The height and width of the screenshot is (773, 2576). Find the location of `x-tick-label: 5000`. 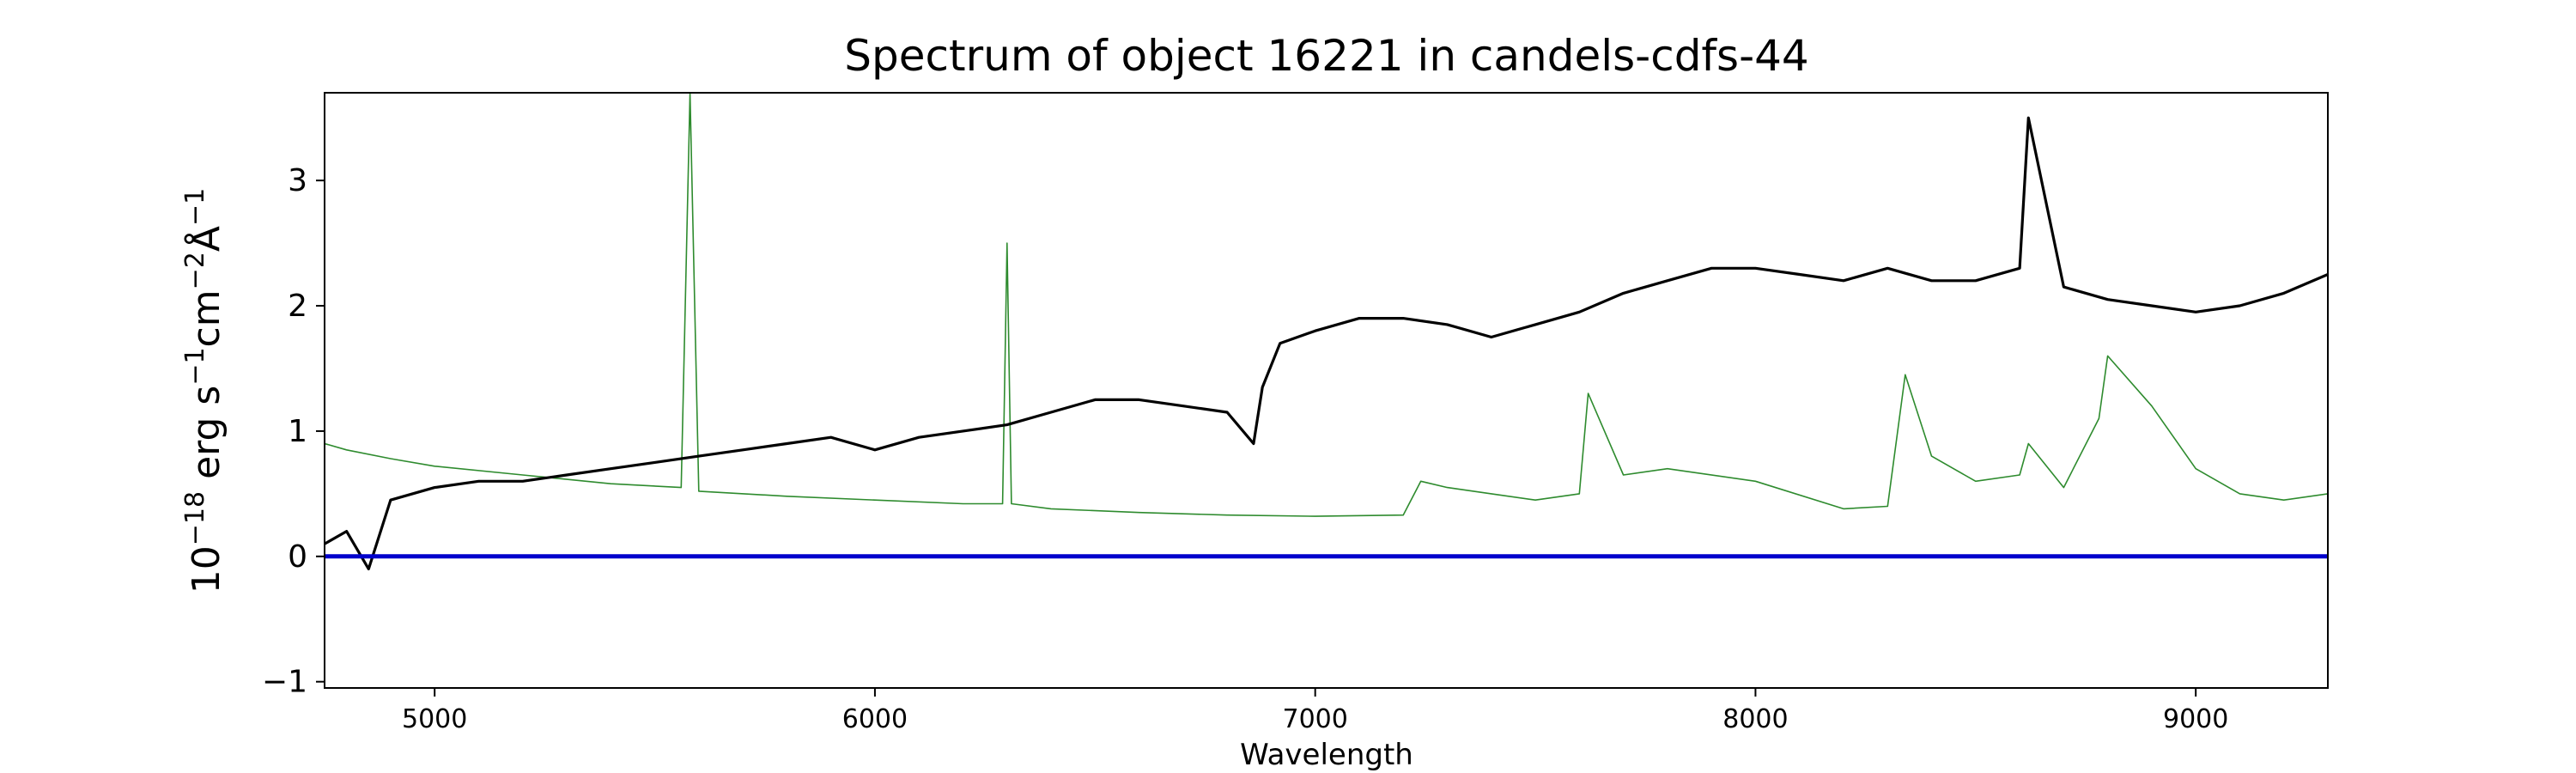

x-tick-label: 5000 is located at coordinates (434, 719).